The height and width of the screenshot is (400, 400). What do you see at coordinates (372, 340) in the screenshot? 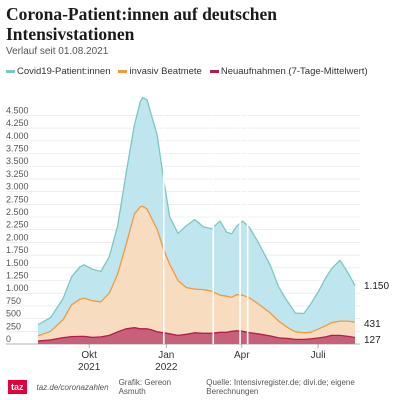
I see `end-label-neu: 127` at bounding box center [372, 340].